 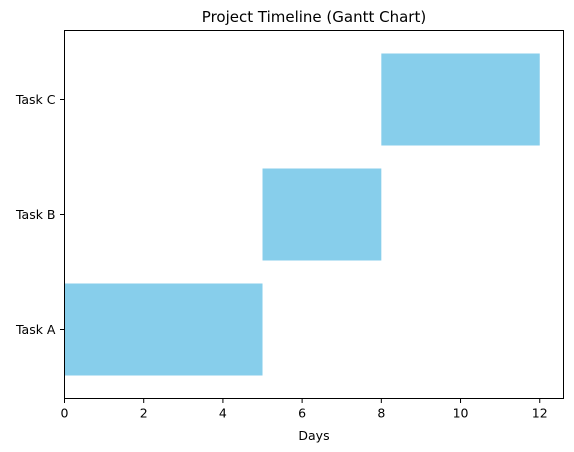 What do you see at coordinates (314, 17) in the screenshot?
I see `chart-title: Project Timeline (Gantt Chart)` at bounding box center [314, 17].